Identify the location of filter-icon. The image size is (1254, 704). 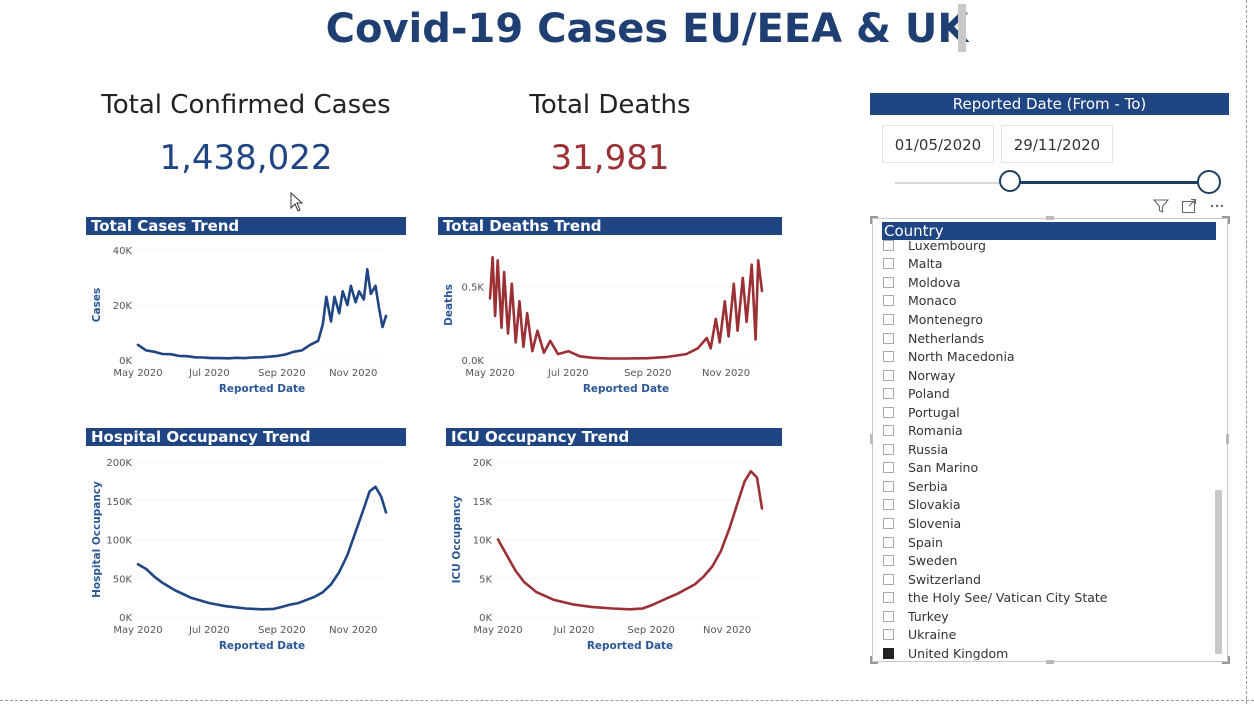
(1161, 206).